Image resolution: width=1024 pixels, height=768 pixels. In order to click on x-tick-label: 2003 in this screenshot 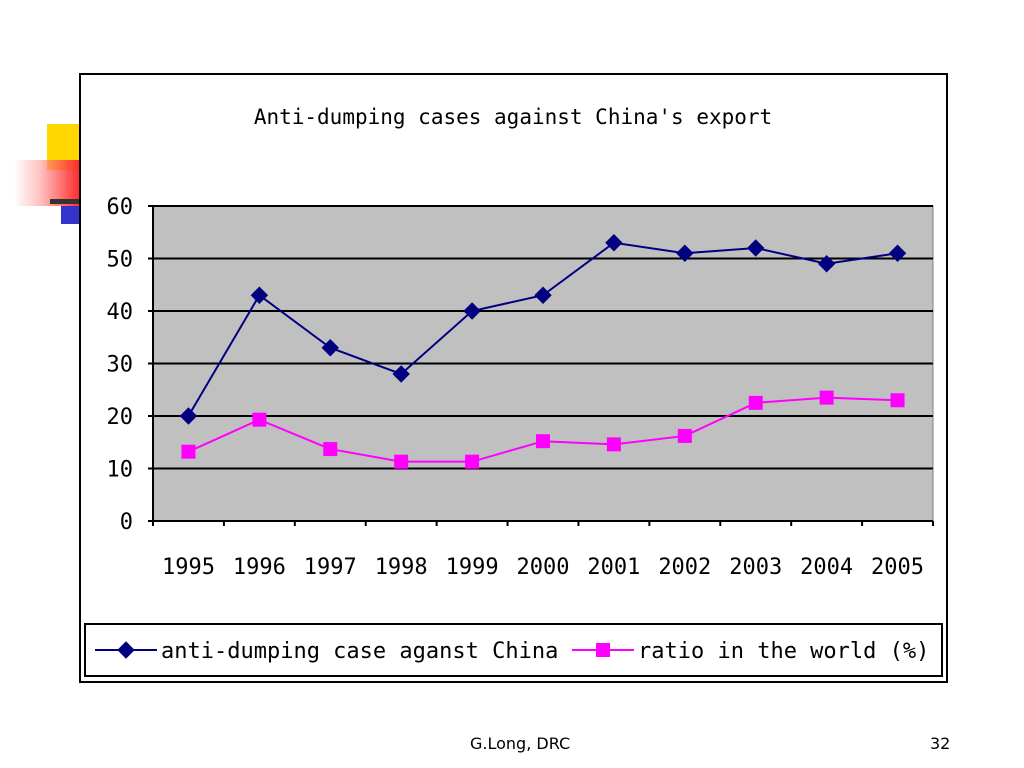, I will do `click(755, 567)`.